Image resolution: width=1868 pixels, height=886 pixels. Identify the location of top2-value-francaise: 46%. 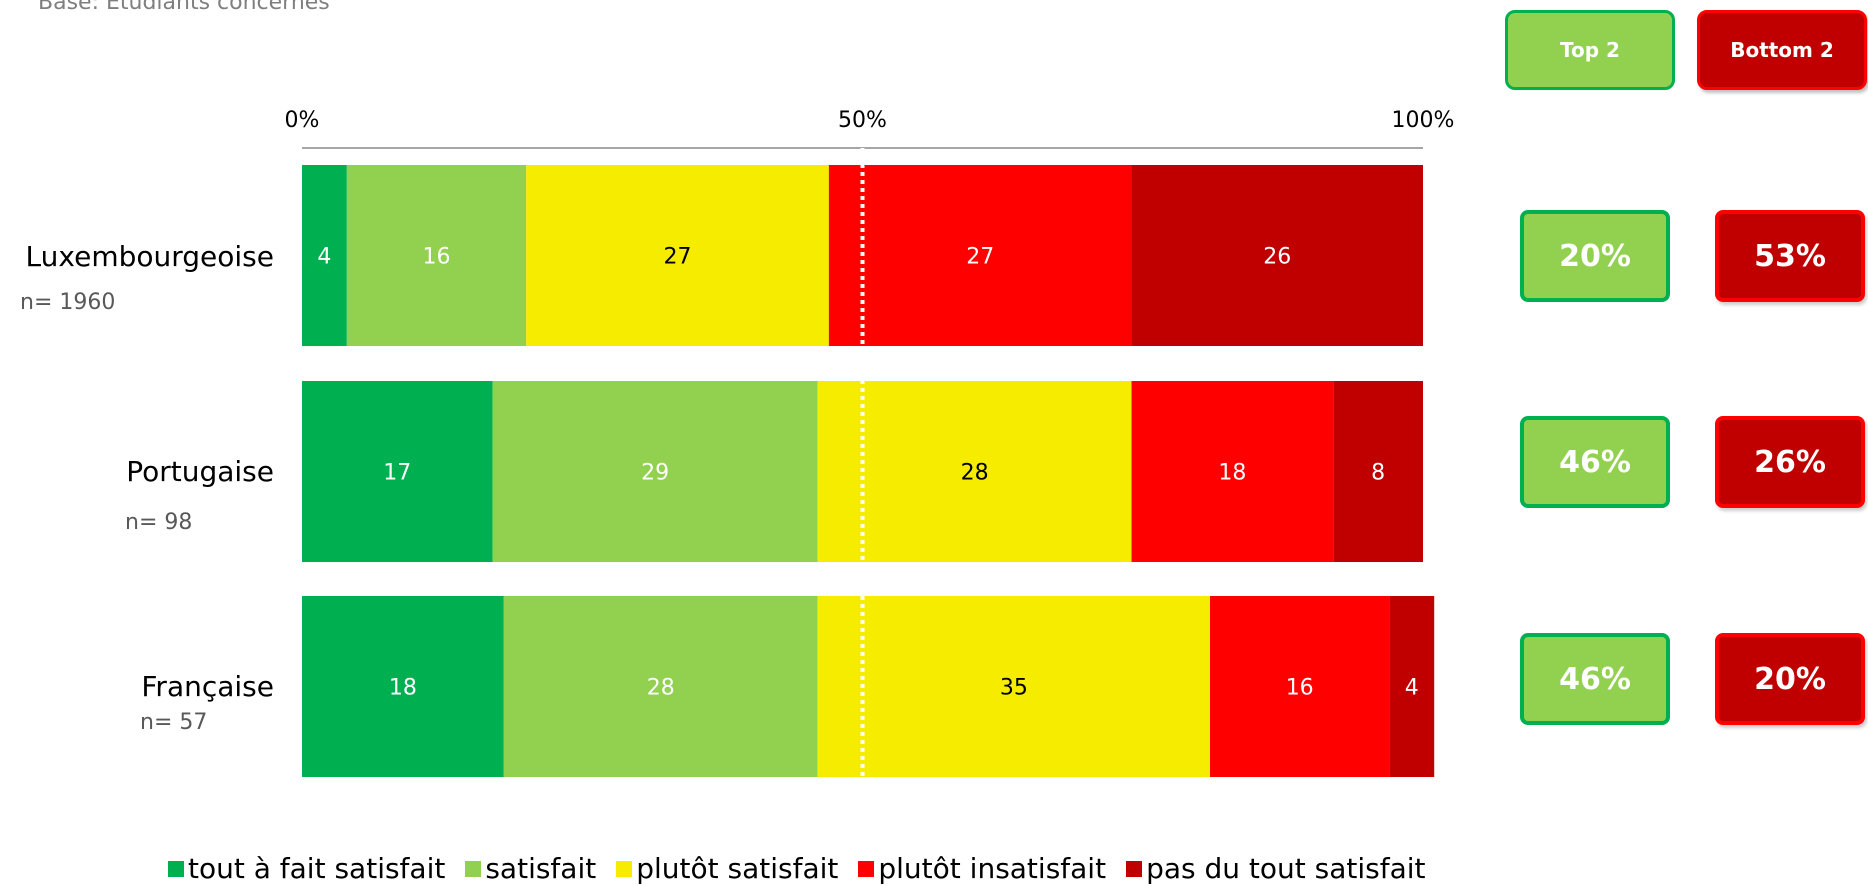
(1595, 679).